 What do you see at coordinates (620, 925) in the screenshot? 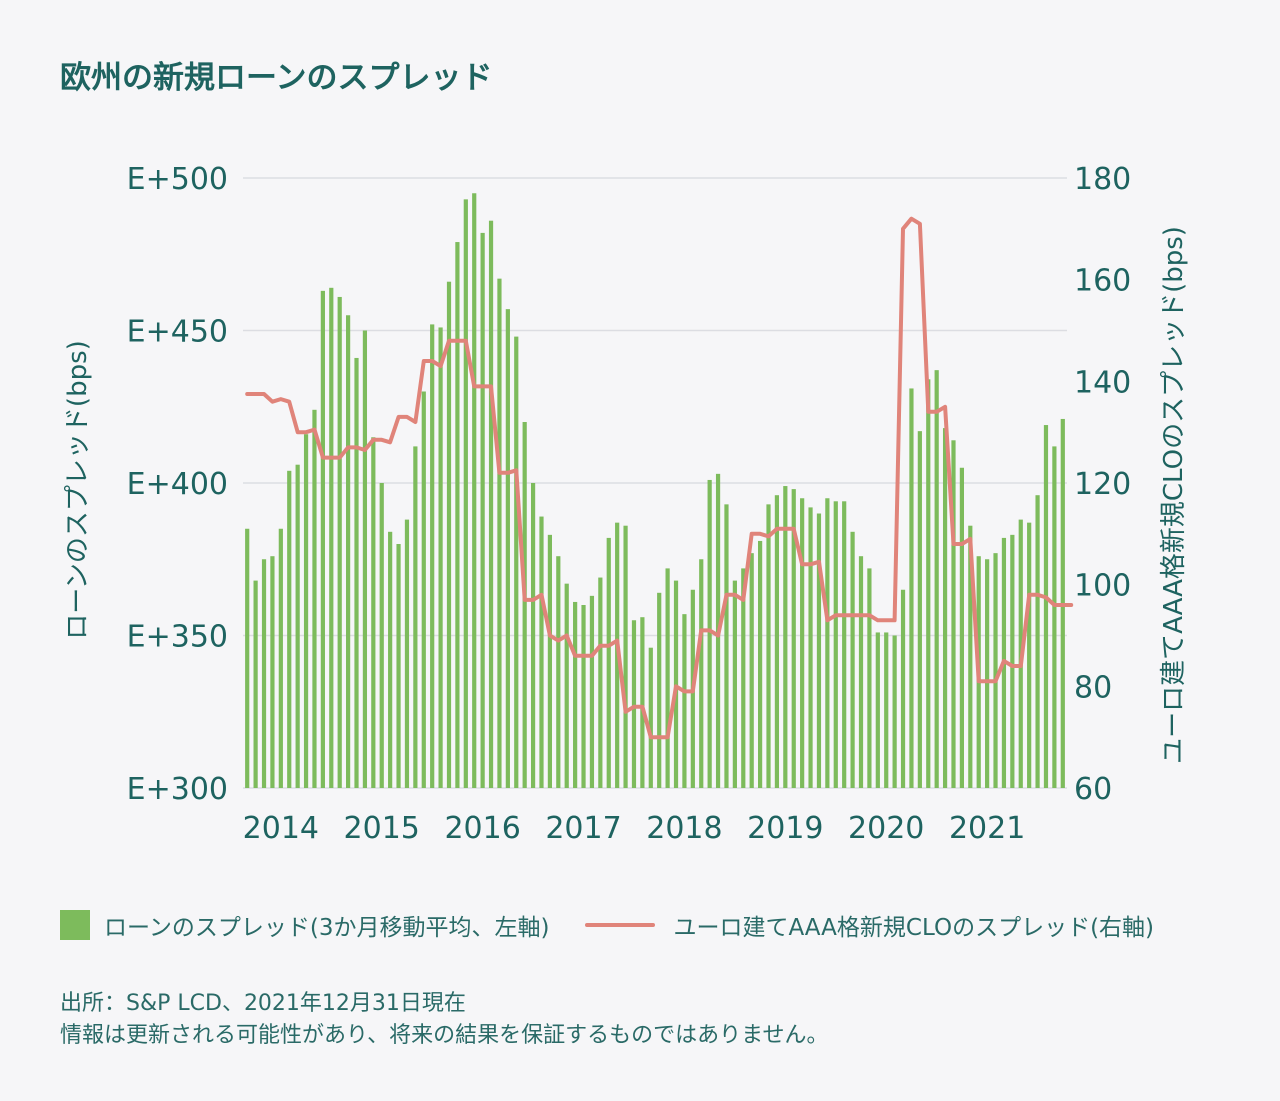
I see `legend-line-swatch` at bounding box center [620, 925].